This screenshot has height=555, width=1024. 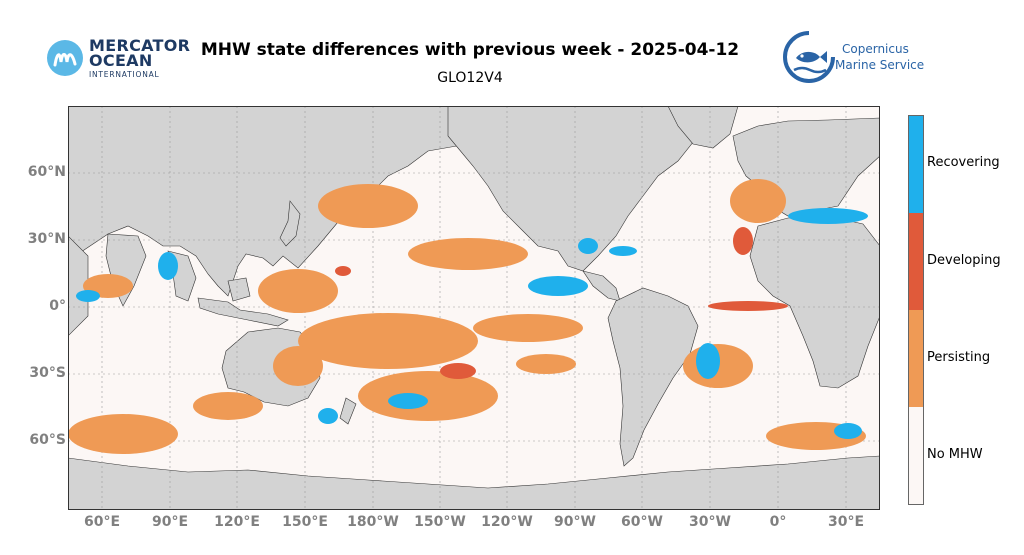 I want to click on legend-swatch-no-mhw, so click(x=916, y=455).